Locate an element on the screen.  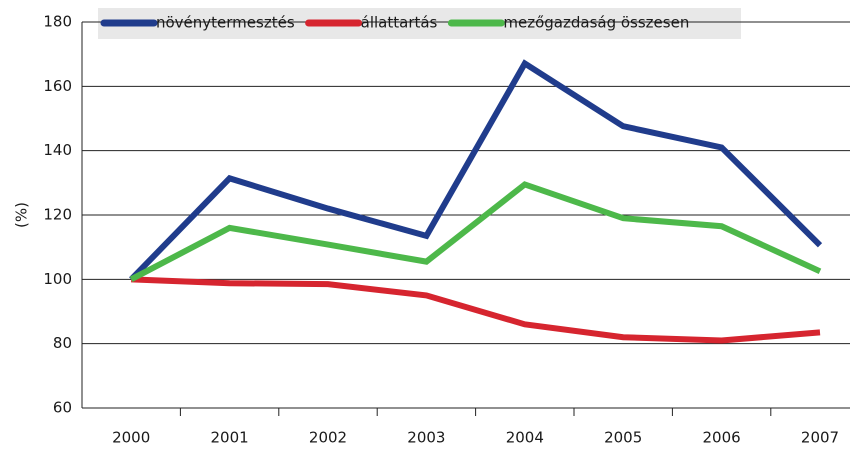
x-tick-label: 2006 is located at coordinates (722, 438).